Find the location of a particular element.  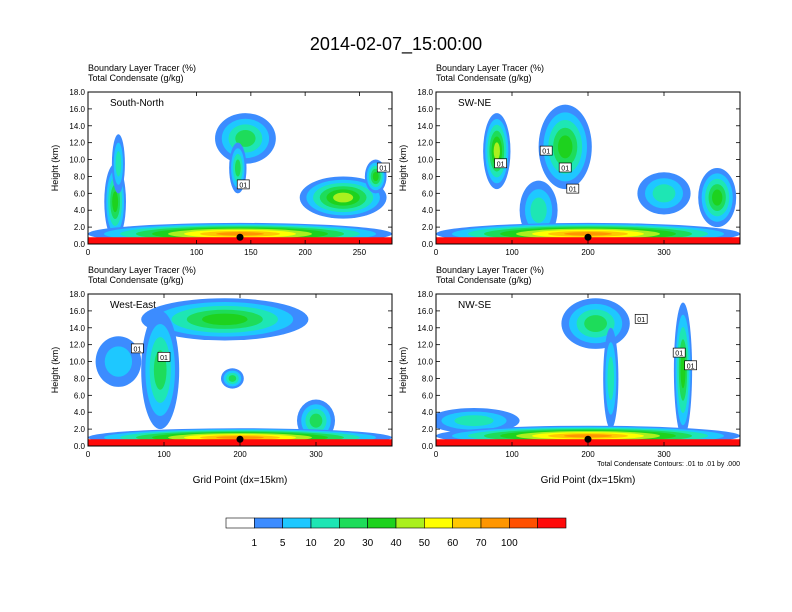

colorbar-label: 100 is located at coordinates (509, 543).